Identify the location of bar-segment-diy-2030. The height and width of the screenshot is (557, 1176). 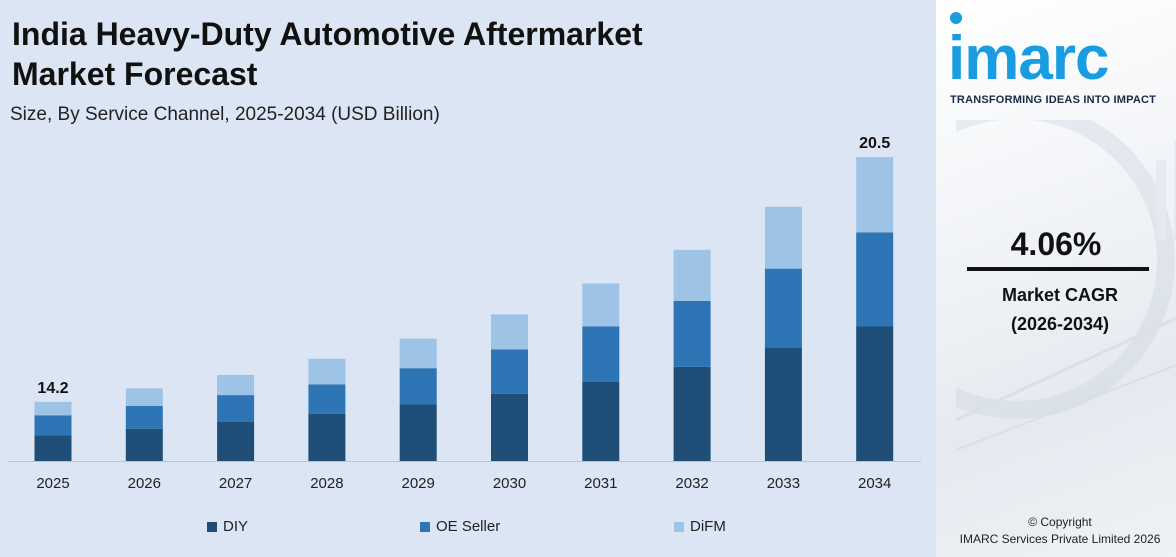
(509, 427).